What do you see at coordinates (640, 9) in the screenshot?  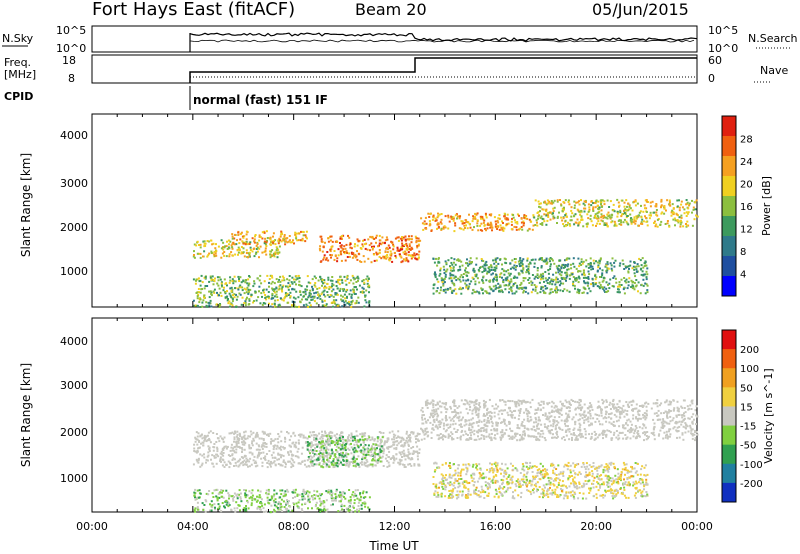 I see `date-label: 05/Jun/2015` at bounding box center [640, 9].